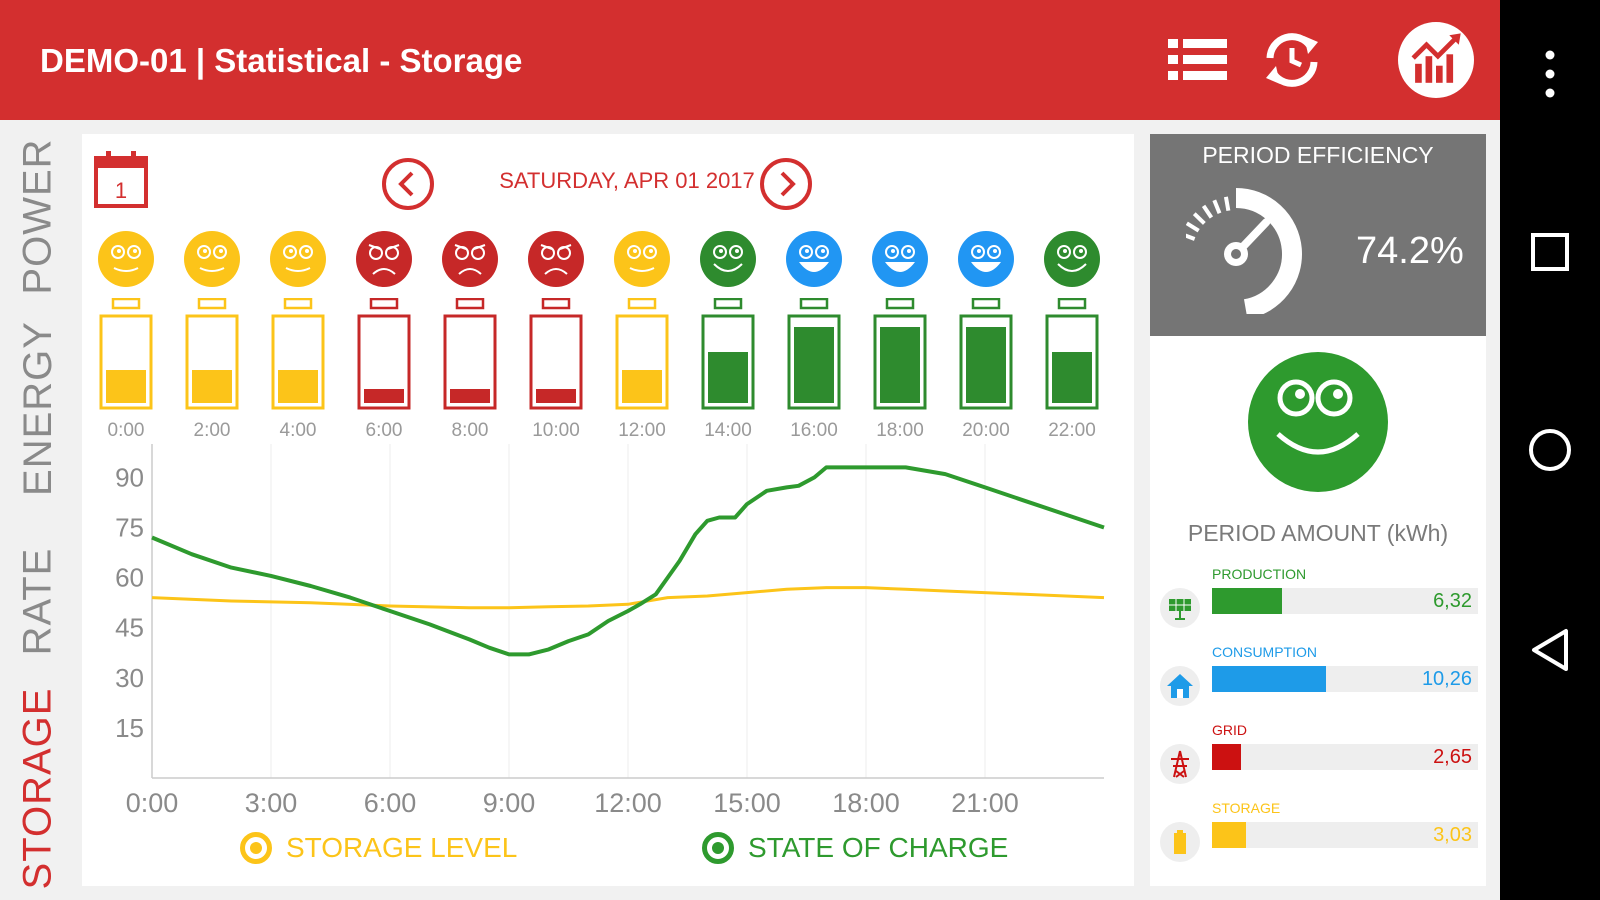 Image resolution: width=1600 pixels, height=900 pixels. What do you see at coordinates (642, 430) in the screenshot?
I see `slot-time-label: 12:00` at bounding box center [642, 430].